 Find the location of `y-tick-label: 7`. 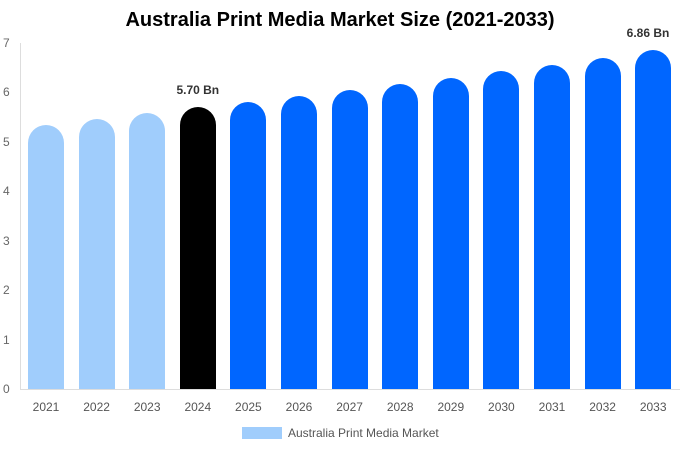

y-tick-label: 7 is located at coordinates (6, 43).